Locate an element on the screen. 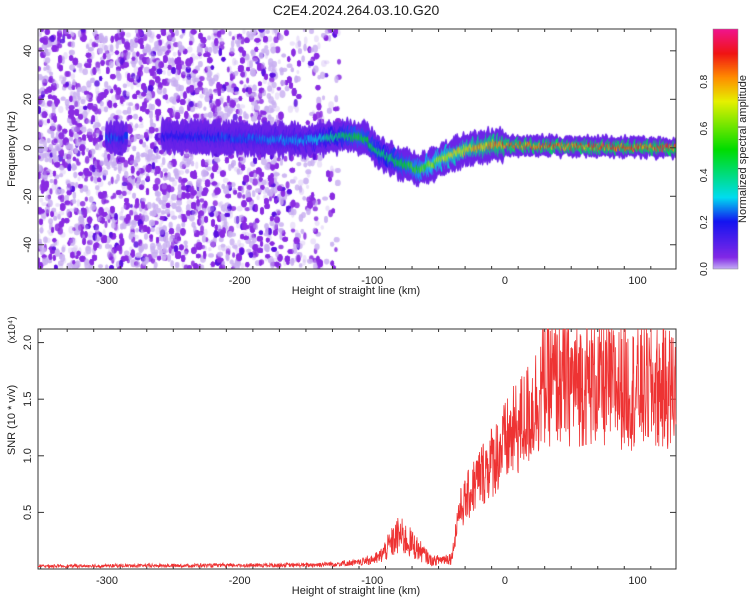 Image resolution: width=750 pixels, height=600 pixels. top-x-tick-label: -200 is located at coordinates (240, 281).